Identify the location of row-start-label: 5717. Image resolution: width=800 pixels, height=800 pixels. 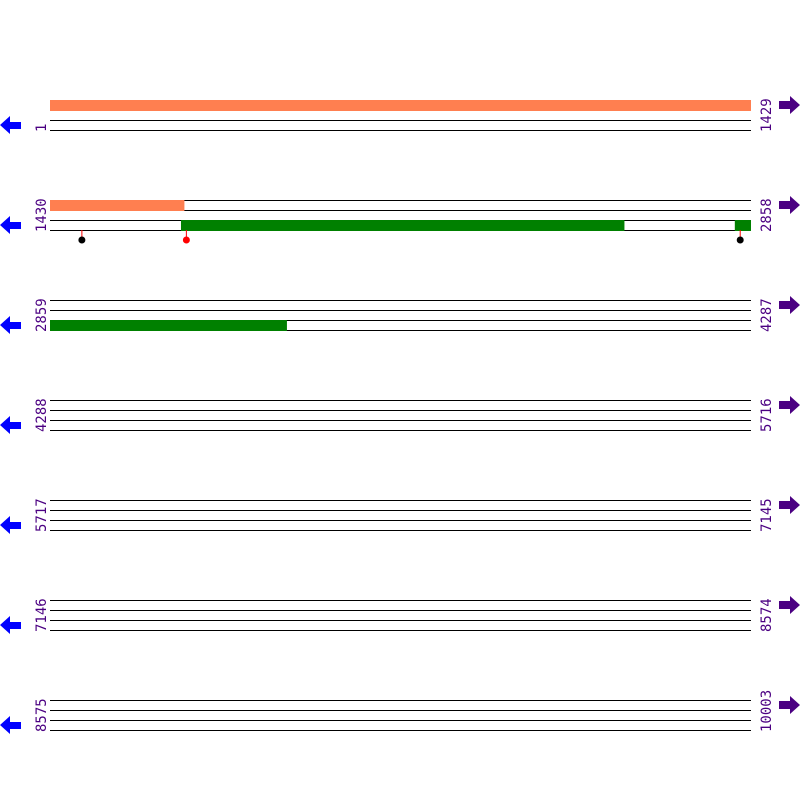
(42, 515).